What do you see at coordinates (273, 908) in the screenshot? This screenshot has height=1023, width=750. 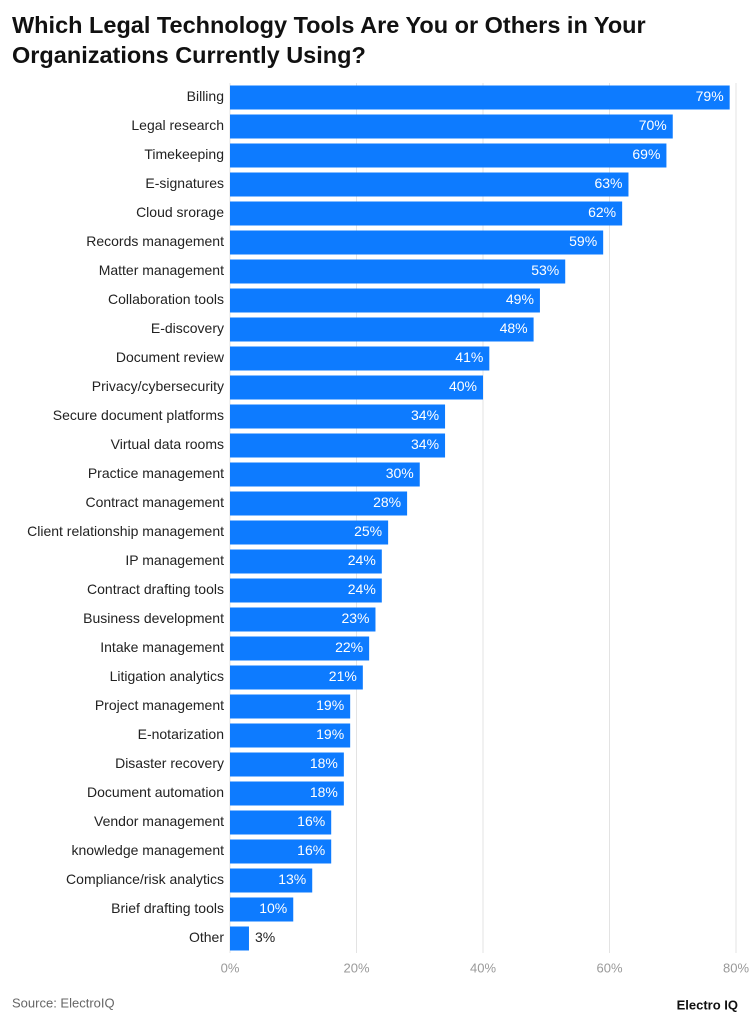 I see `value-label: 10%` at bounding box center [273, 908].